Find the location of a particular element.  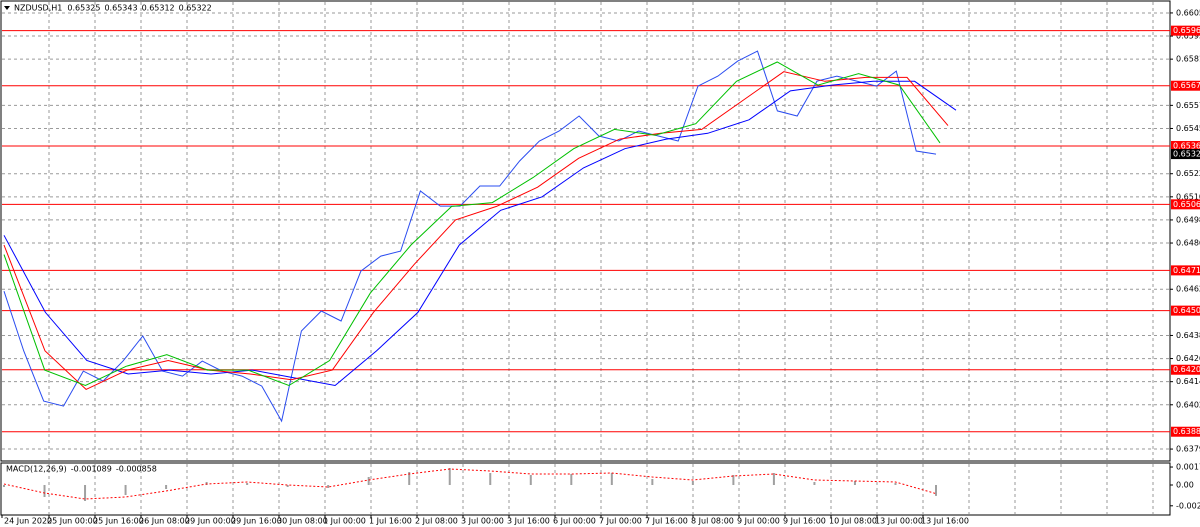

signal-line is located at coordinates (470, 484).